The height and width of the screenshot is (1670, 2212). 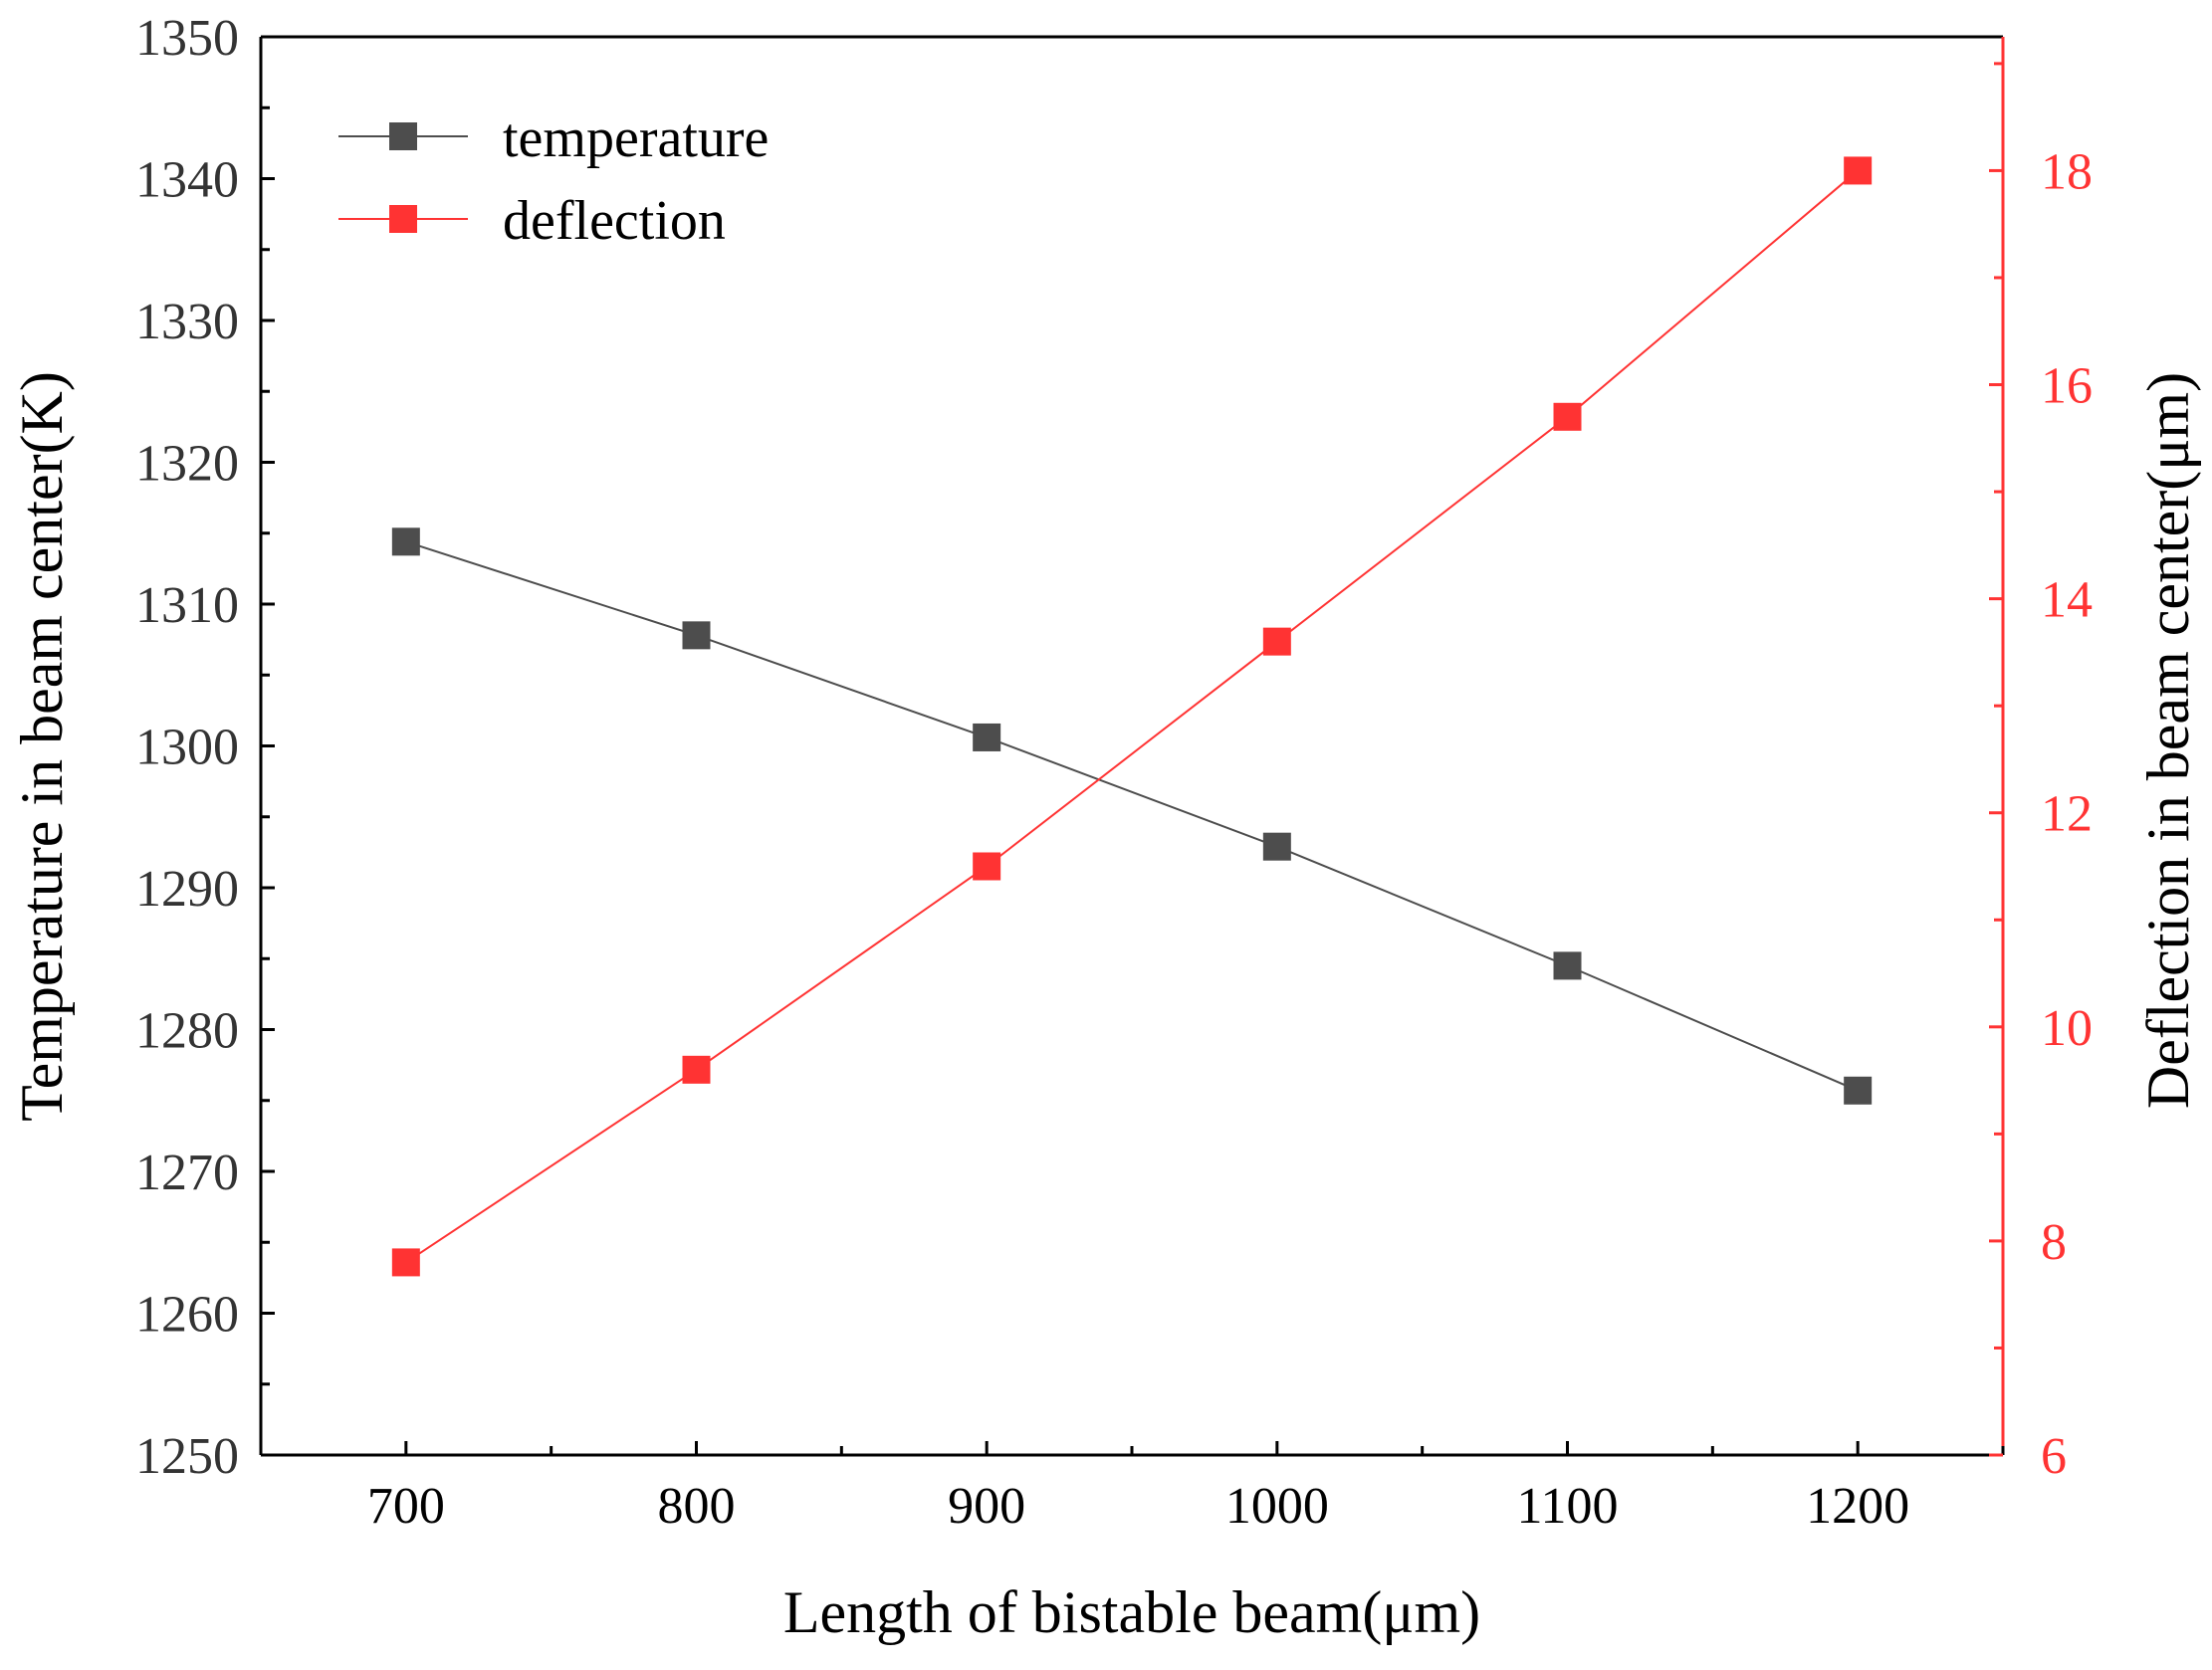 What do you see at coordinates (1857, 1506) in the screenshot?
I see `x-tick-label: 1200` at bounding box center [1857, 1506].